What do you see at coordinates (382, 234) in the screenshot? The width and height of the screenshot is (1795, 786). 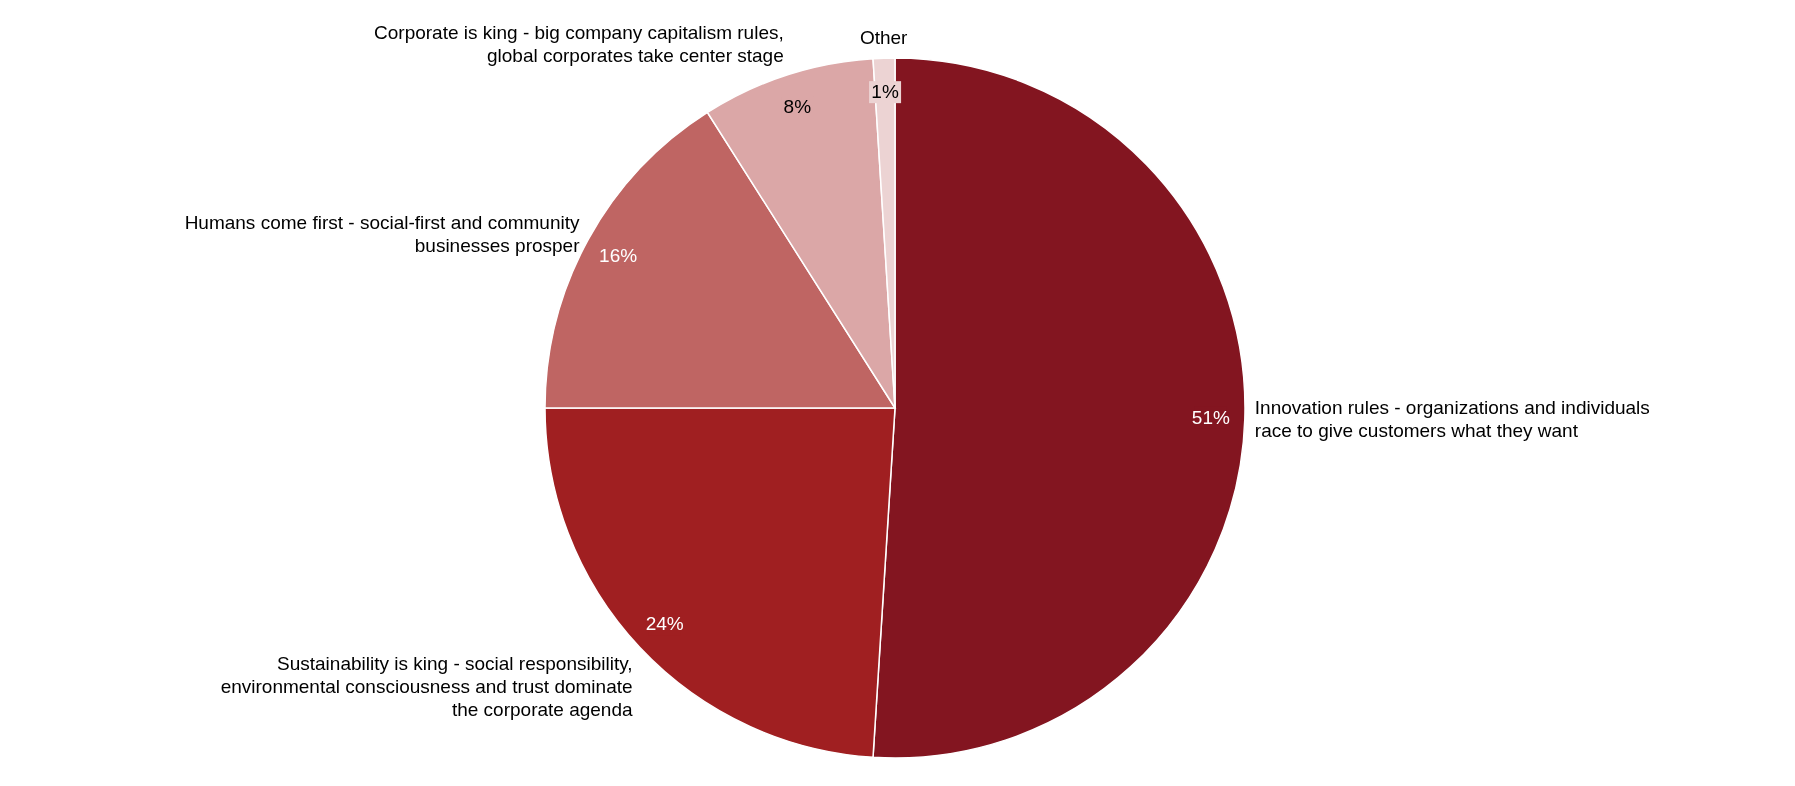 I see `slice-label: Humans come first - social-first and community businesses prosper` at bounding box center [382, 234].